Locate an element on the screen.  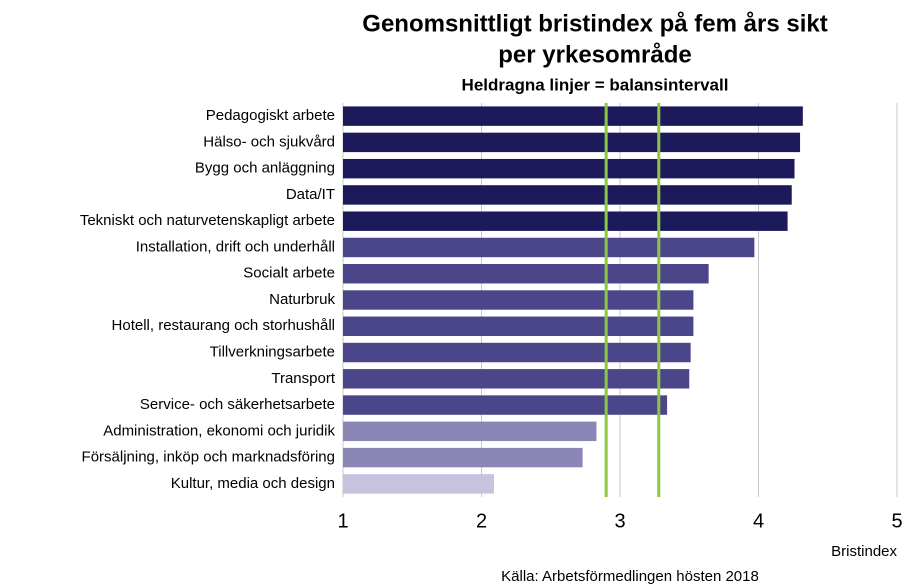
category-label: Hälso- och sjukvård is located at coordinates (269, 141).